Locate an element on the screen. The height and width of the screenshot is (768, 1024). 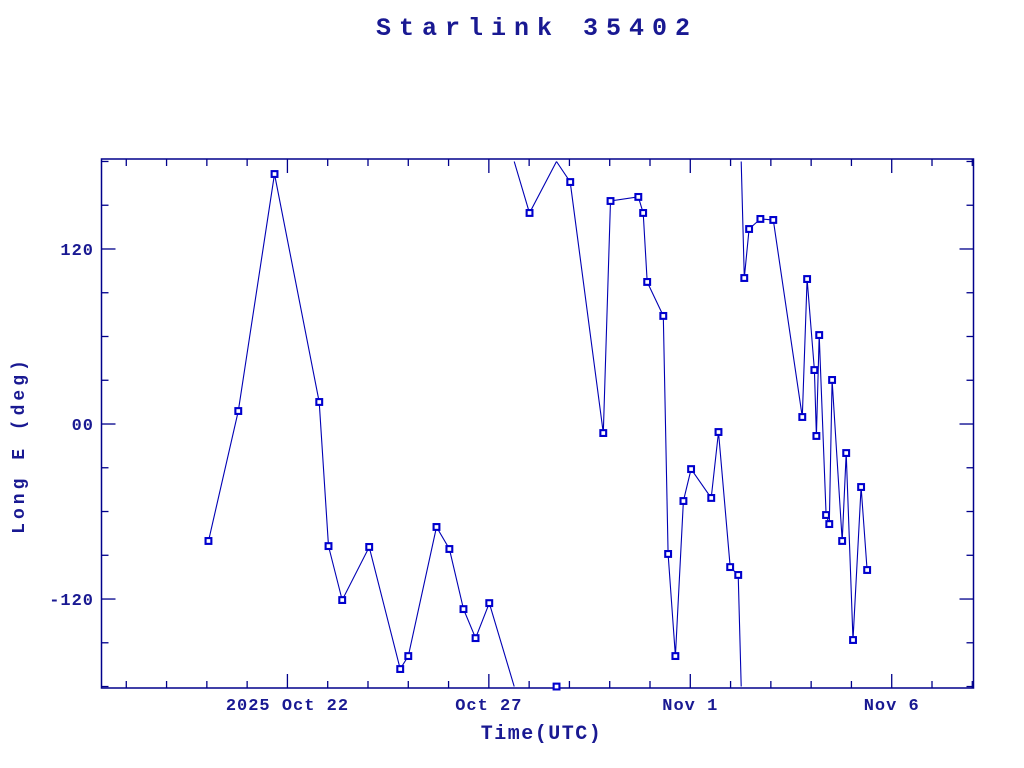
x-tick-label: 2025 Oct 22 is located at coordinates (287, 706).